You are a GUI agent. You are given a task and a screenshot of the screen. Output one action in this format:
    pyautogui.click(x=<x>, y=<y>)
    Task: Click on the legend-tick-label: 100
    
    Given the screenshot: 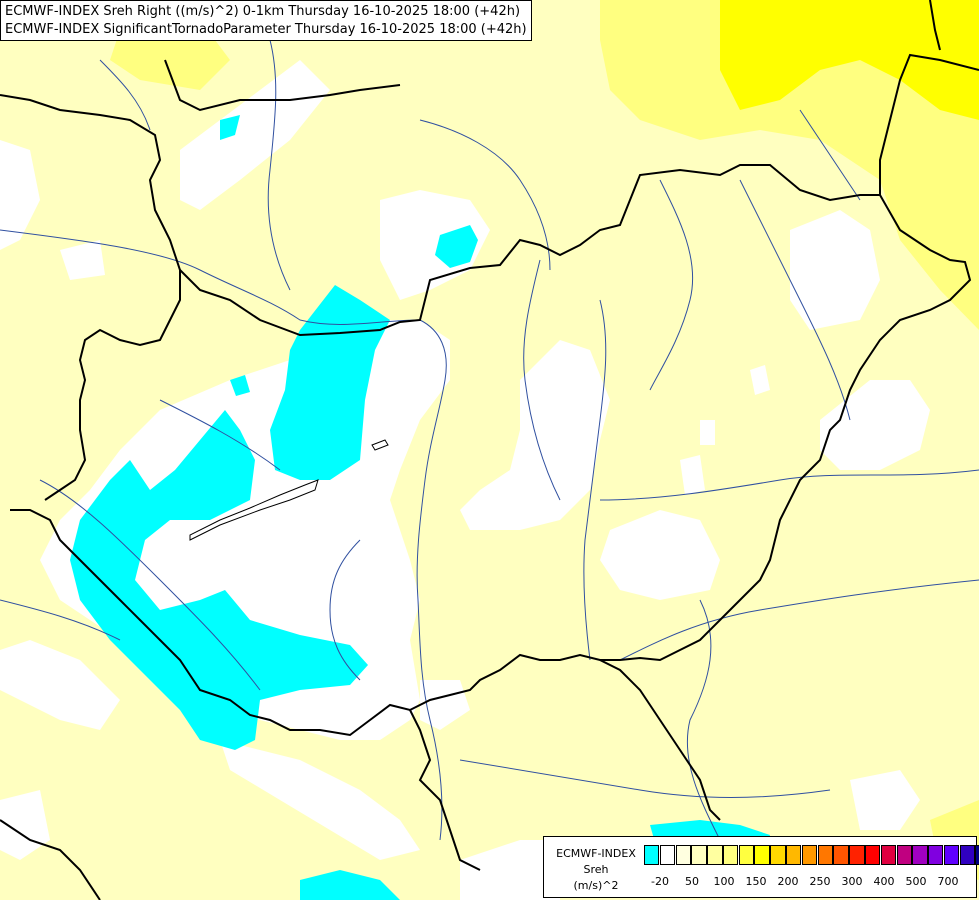 What is the action you would take?
    pyautogui.click(x=724, y=881)
    